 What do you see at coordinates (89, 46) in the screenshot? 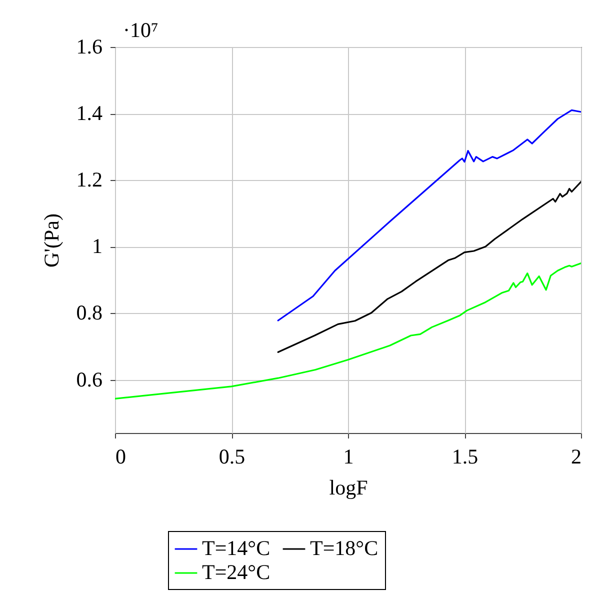
I see `y-tick-label: 1.6` at bounding box center [89, 46].